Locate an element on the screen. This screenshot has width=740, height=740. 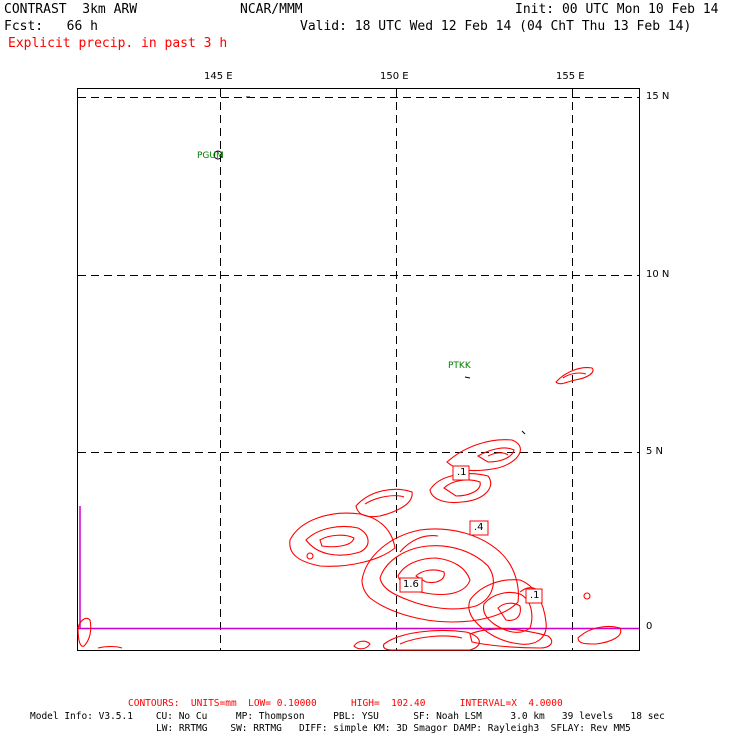
contour-5n-inner is located at coordinates (495, 455).